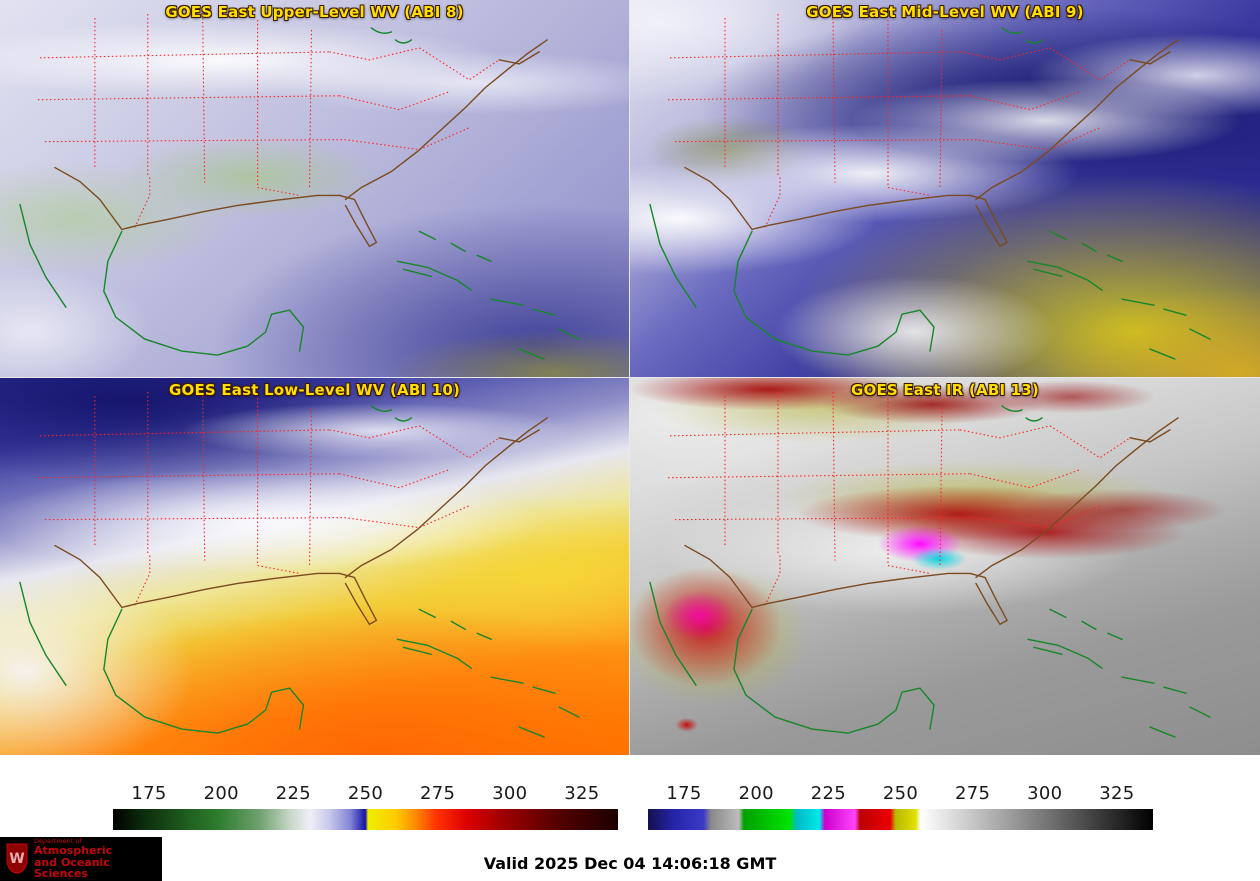 This screenshot has width=1260, height=881. I want to click on panel-title: GOES East Upper-Level WV (ABI 8), so click(314, 12).